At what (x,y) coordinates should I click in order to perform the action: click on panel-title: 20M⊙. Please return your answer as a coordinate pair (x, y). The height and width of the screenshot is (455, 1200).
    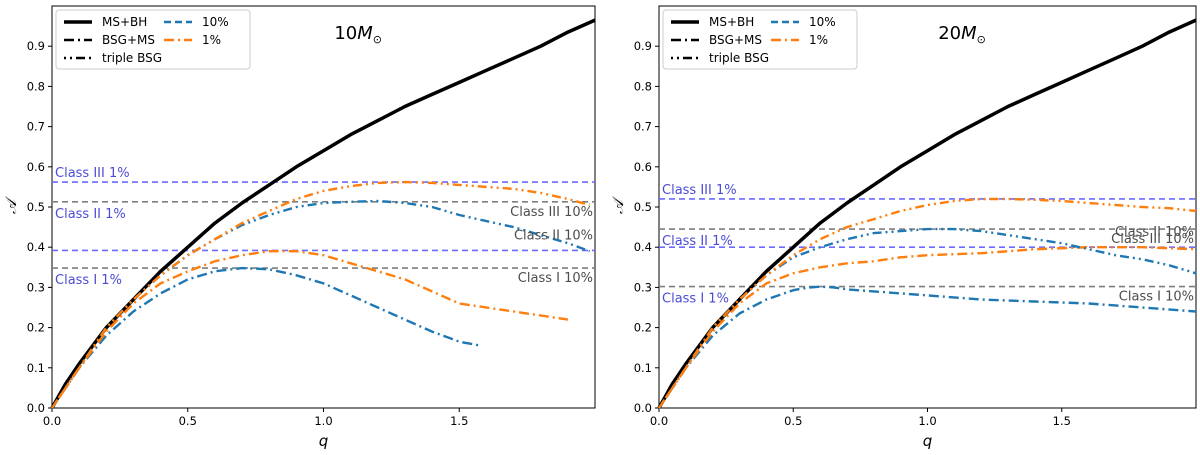
    Looking at the image, I should click on (962, 34).